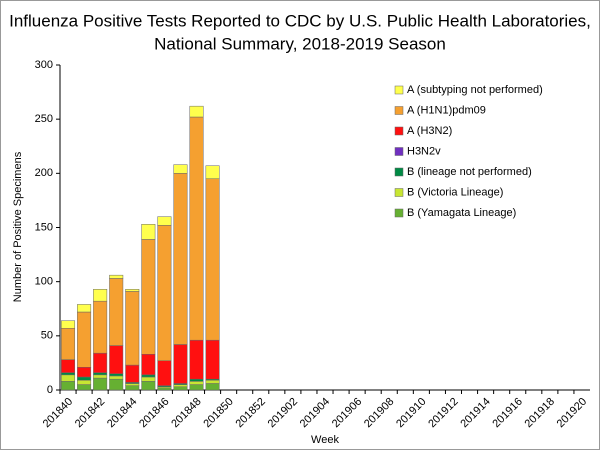  What do you see at coordinates (47, 336) in the screenshot?
I see `y-tick-label: 50` at bounding box center [47, 336].